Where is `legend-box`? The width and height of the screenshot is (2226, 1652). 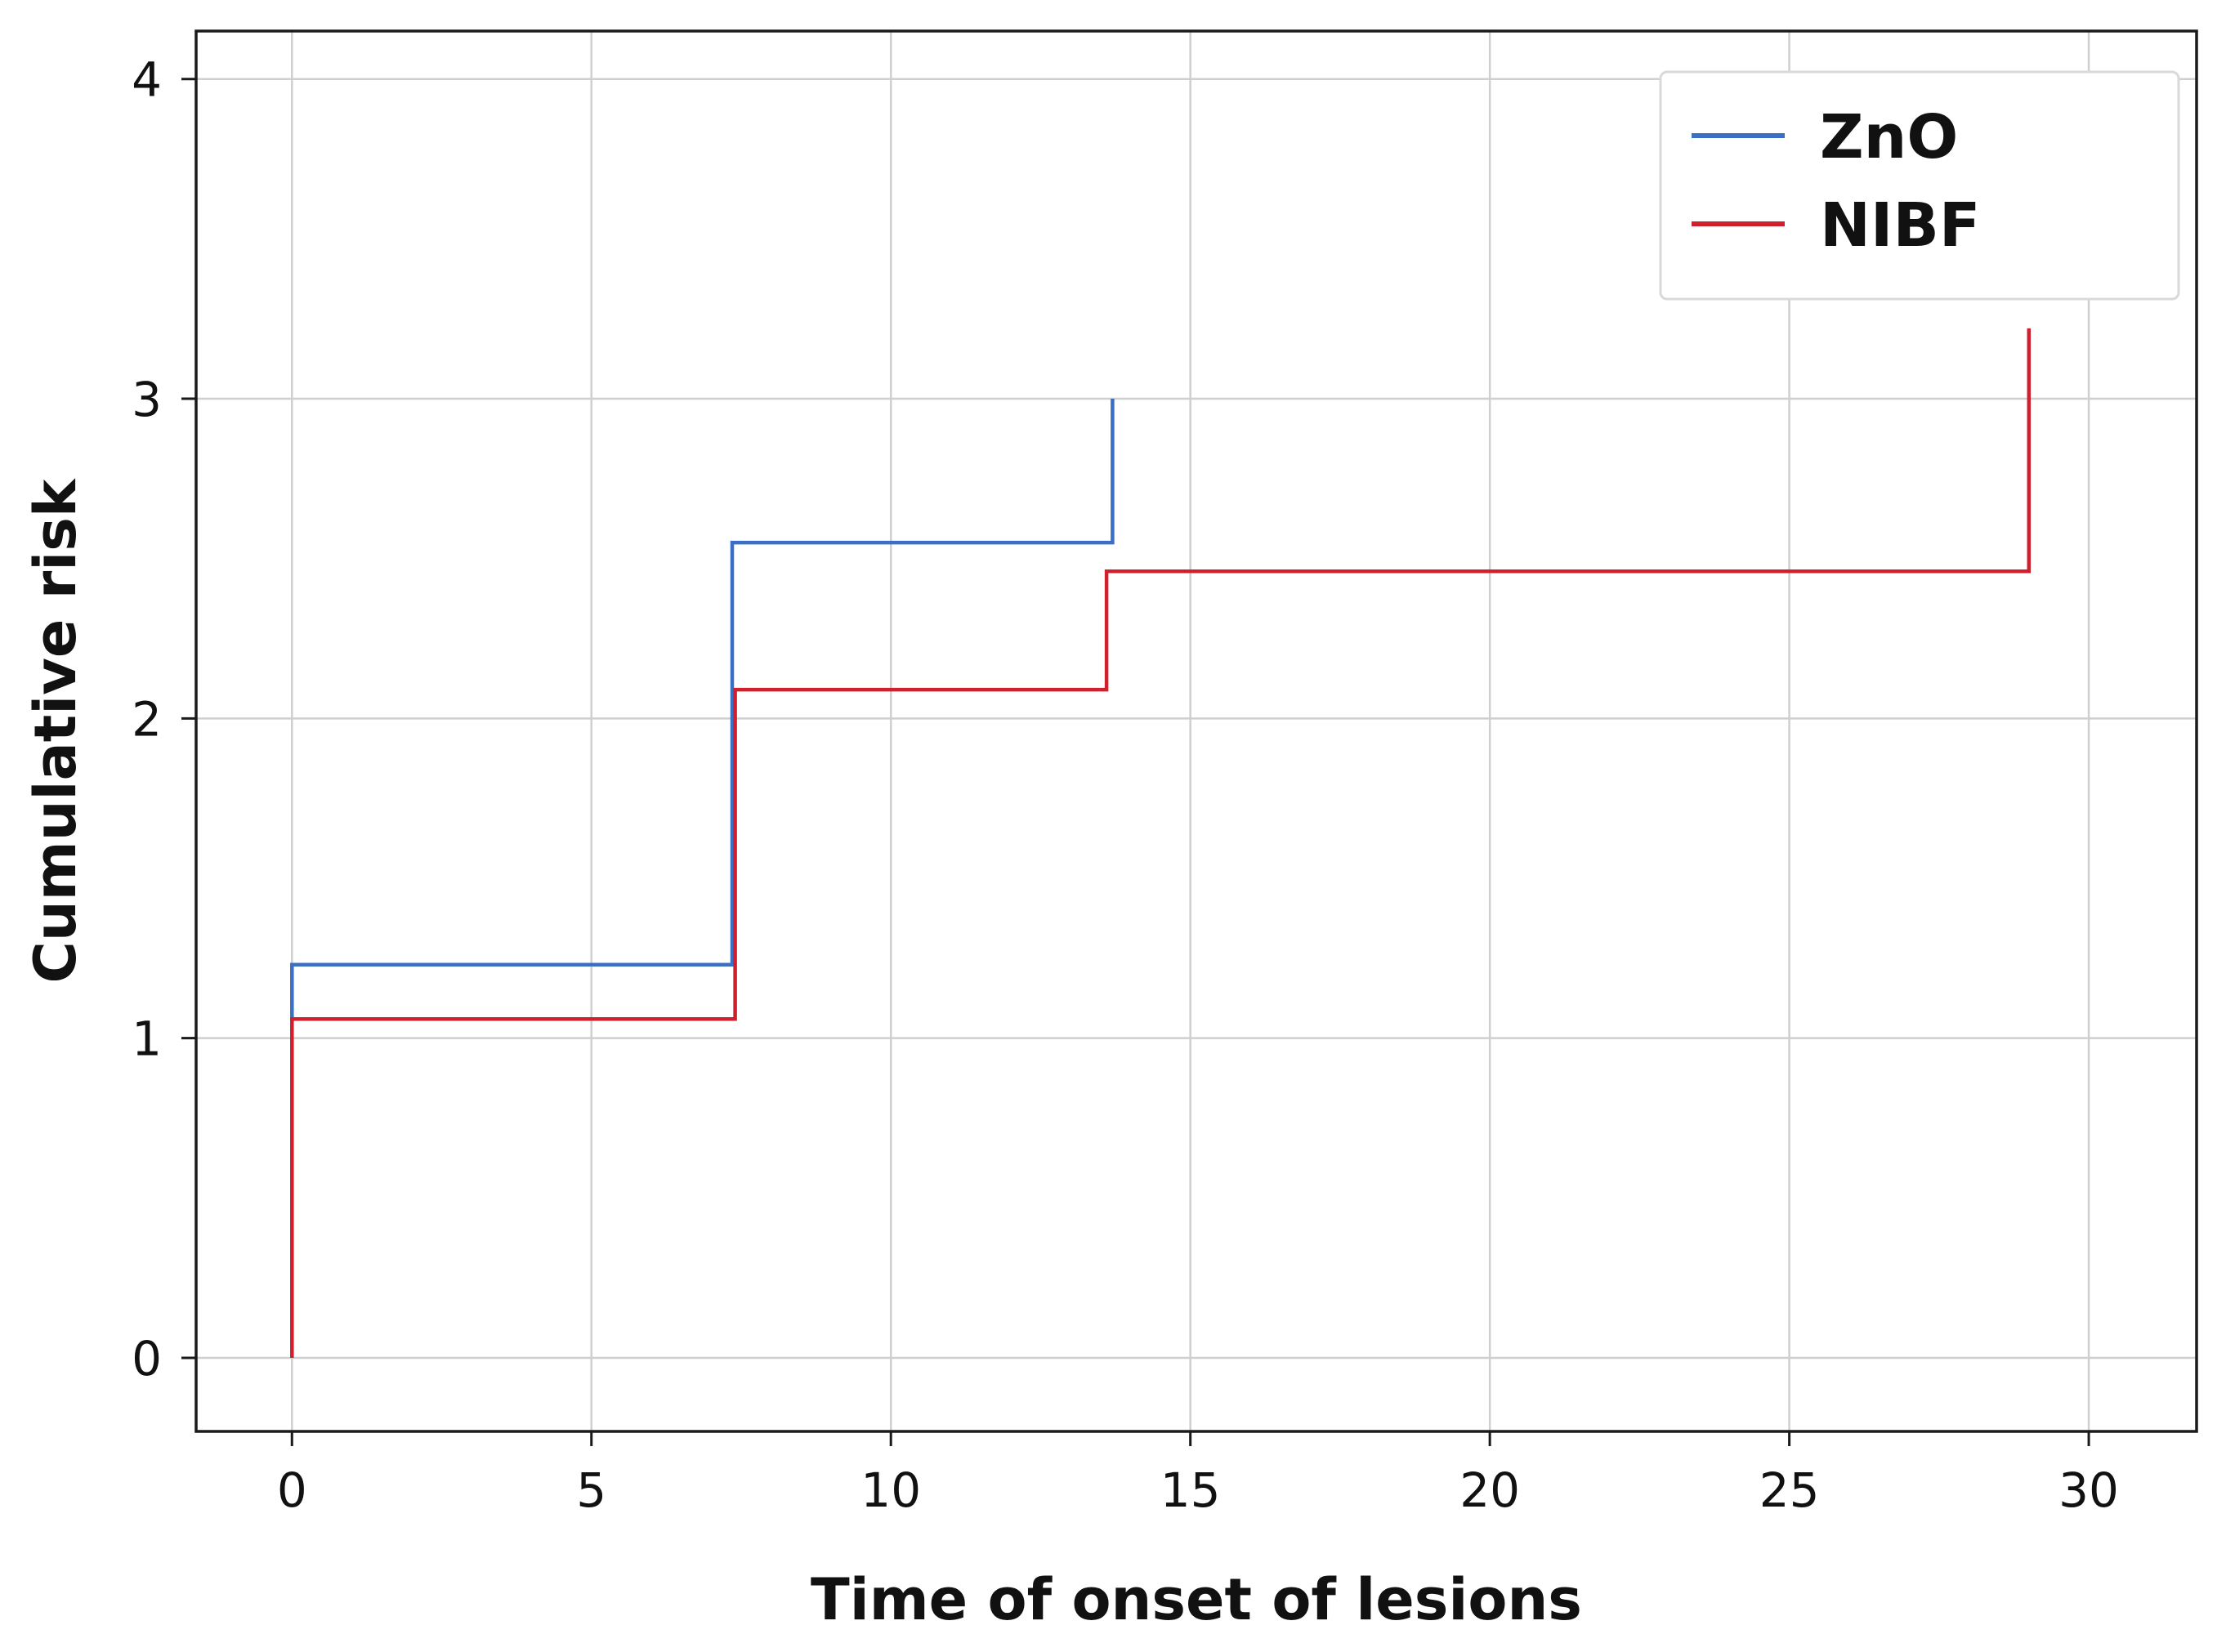
legend-box is located at coordinates (1919, 185).